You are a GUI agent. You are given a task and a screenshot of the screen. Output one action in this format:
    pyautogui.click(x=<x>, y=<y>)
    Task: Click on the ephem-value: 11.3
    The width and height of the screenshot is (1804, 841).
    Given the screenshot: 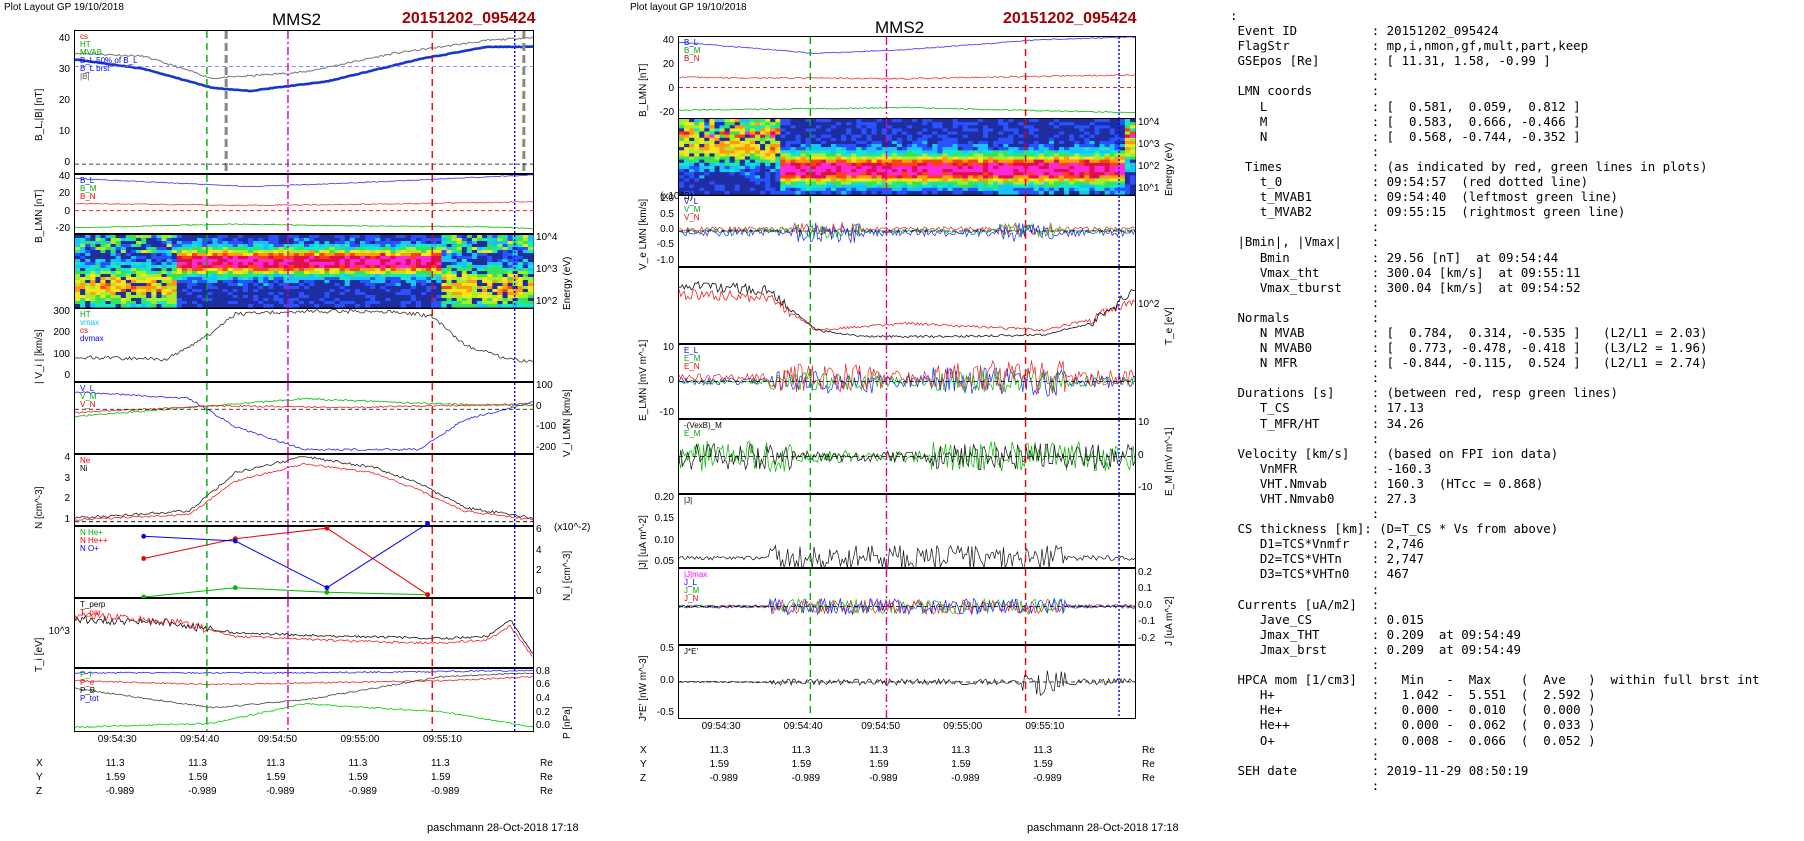 What is the action you would take?
    pyautogui.click(x=719, y=750)
    